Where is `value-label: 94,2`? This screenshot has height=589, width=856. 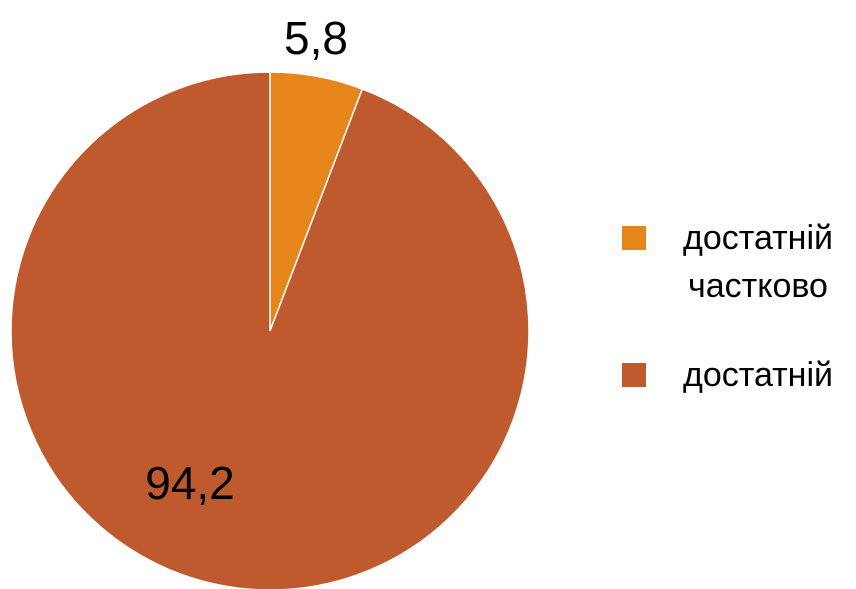 value-label: 94,2 is located at coordinates (190, 483).